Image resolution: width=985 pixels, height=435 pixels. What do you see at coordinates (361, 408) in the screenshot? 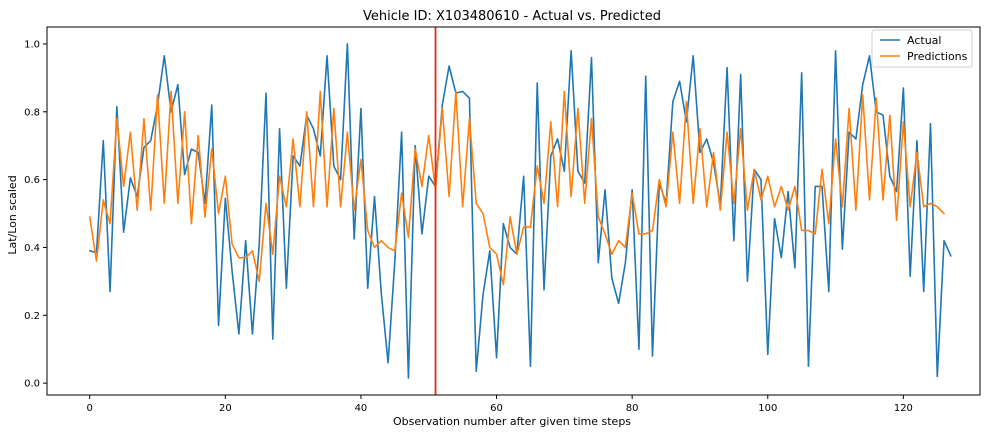
I see `x-tick-label: 40` at bounding box center [361, 408].